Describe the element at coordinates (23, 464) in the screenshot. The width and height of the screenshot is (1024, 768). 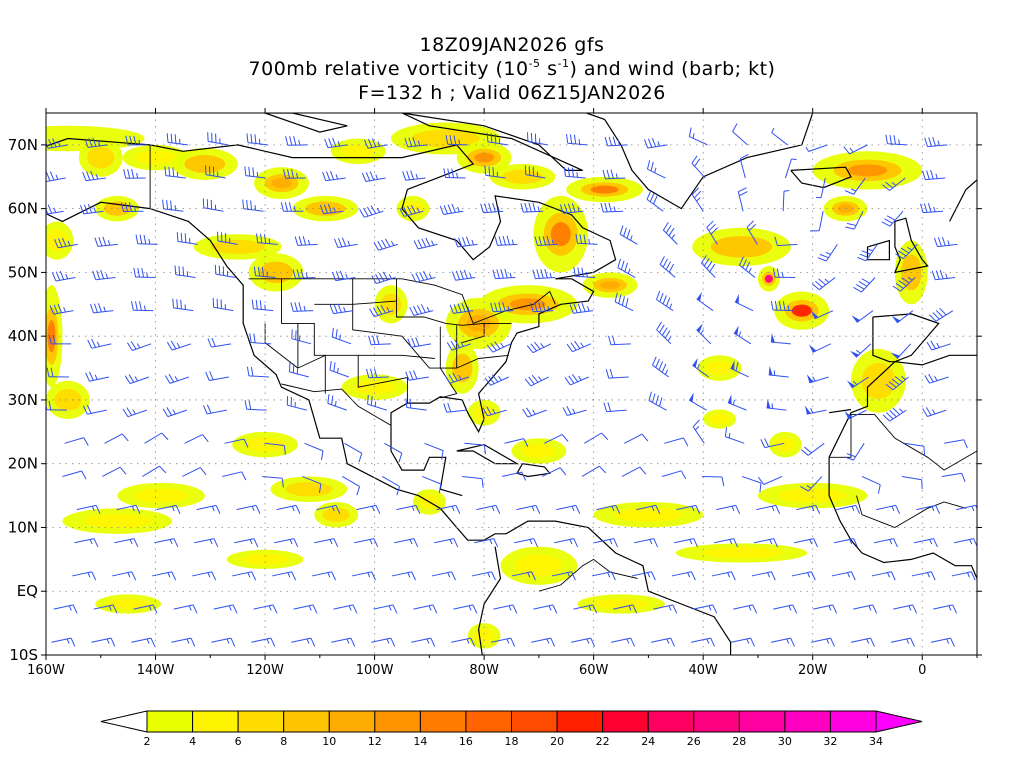
I see `y-tick-label: 20N` at that location.